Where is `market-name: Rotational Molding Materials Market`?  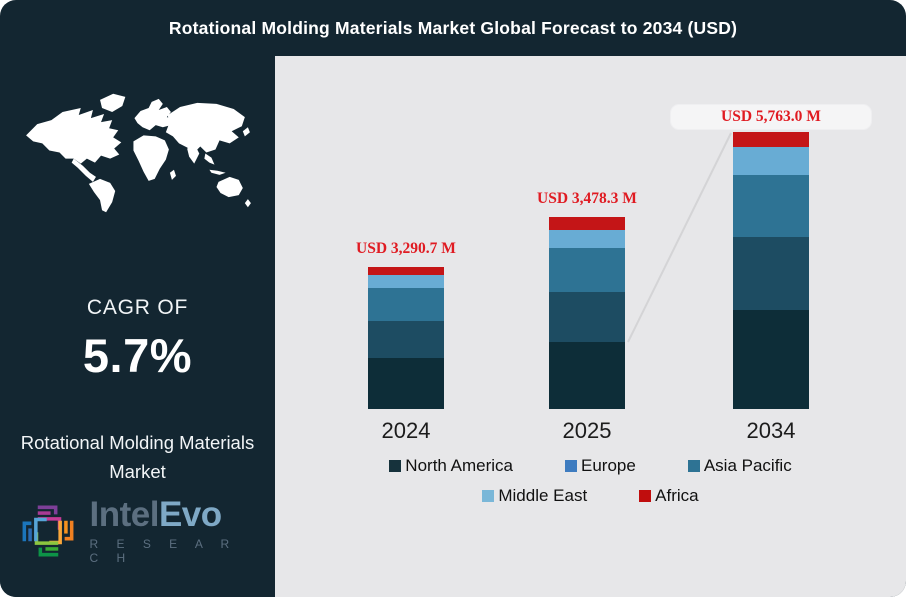
market-name: Rotational Molding Materials Market is located at coordinates (137, 457).